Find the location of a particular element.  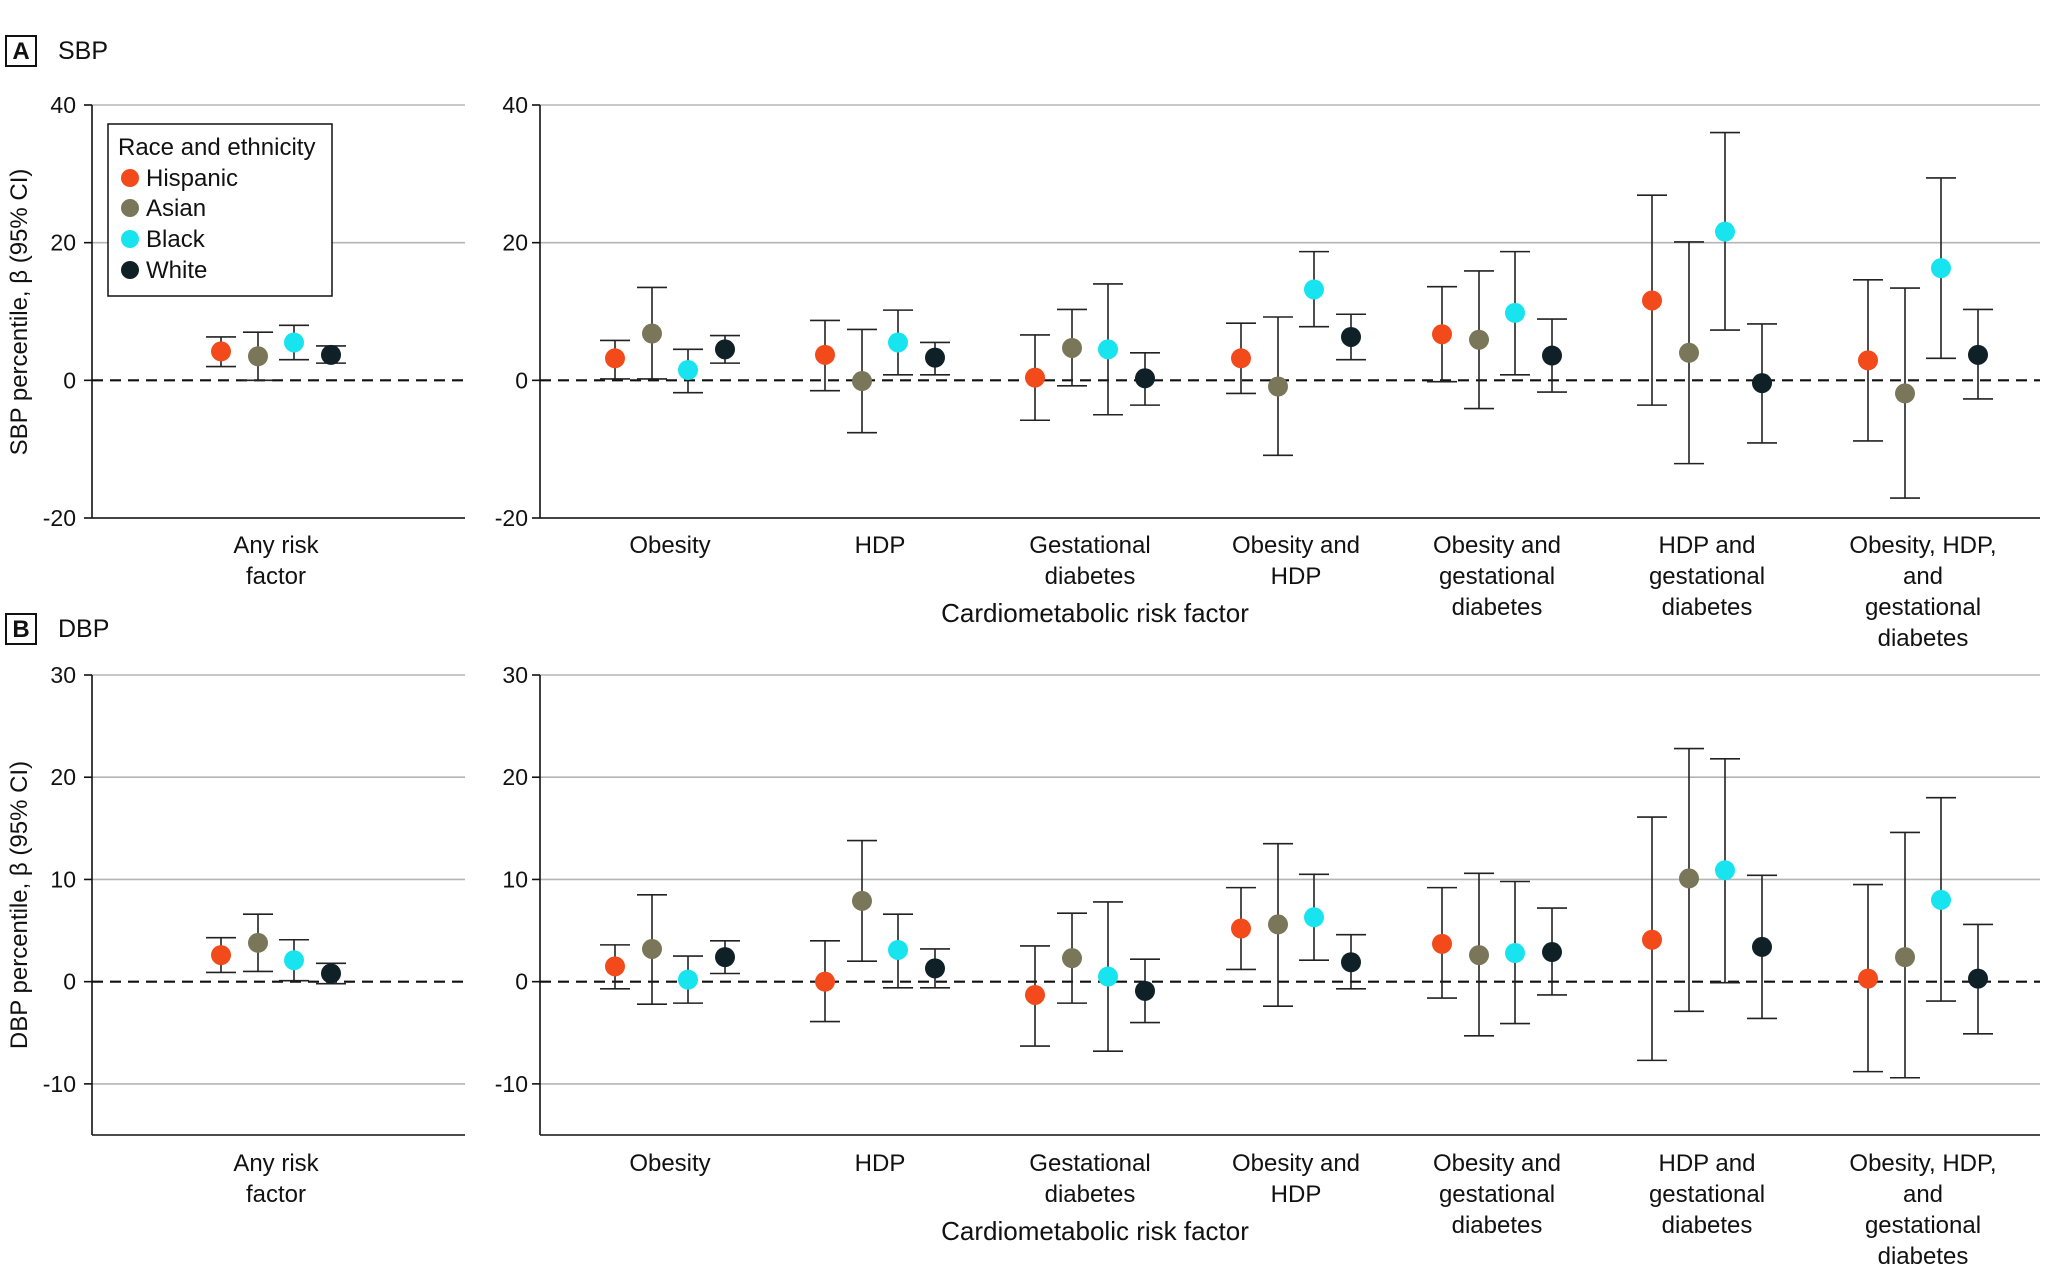

legend-marker-black is located at coordinates (130, 239).